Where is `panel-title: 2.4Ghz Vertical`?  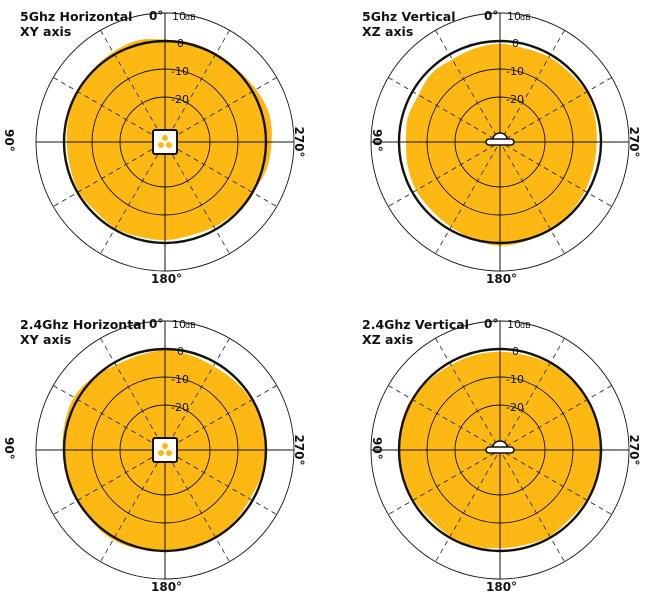
panel-title: 2.4Ghz Vertical is located at coordinates (415, 324).